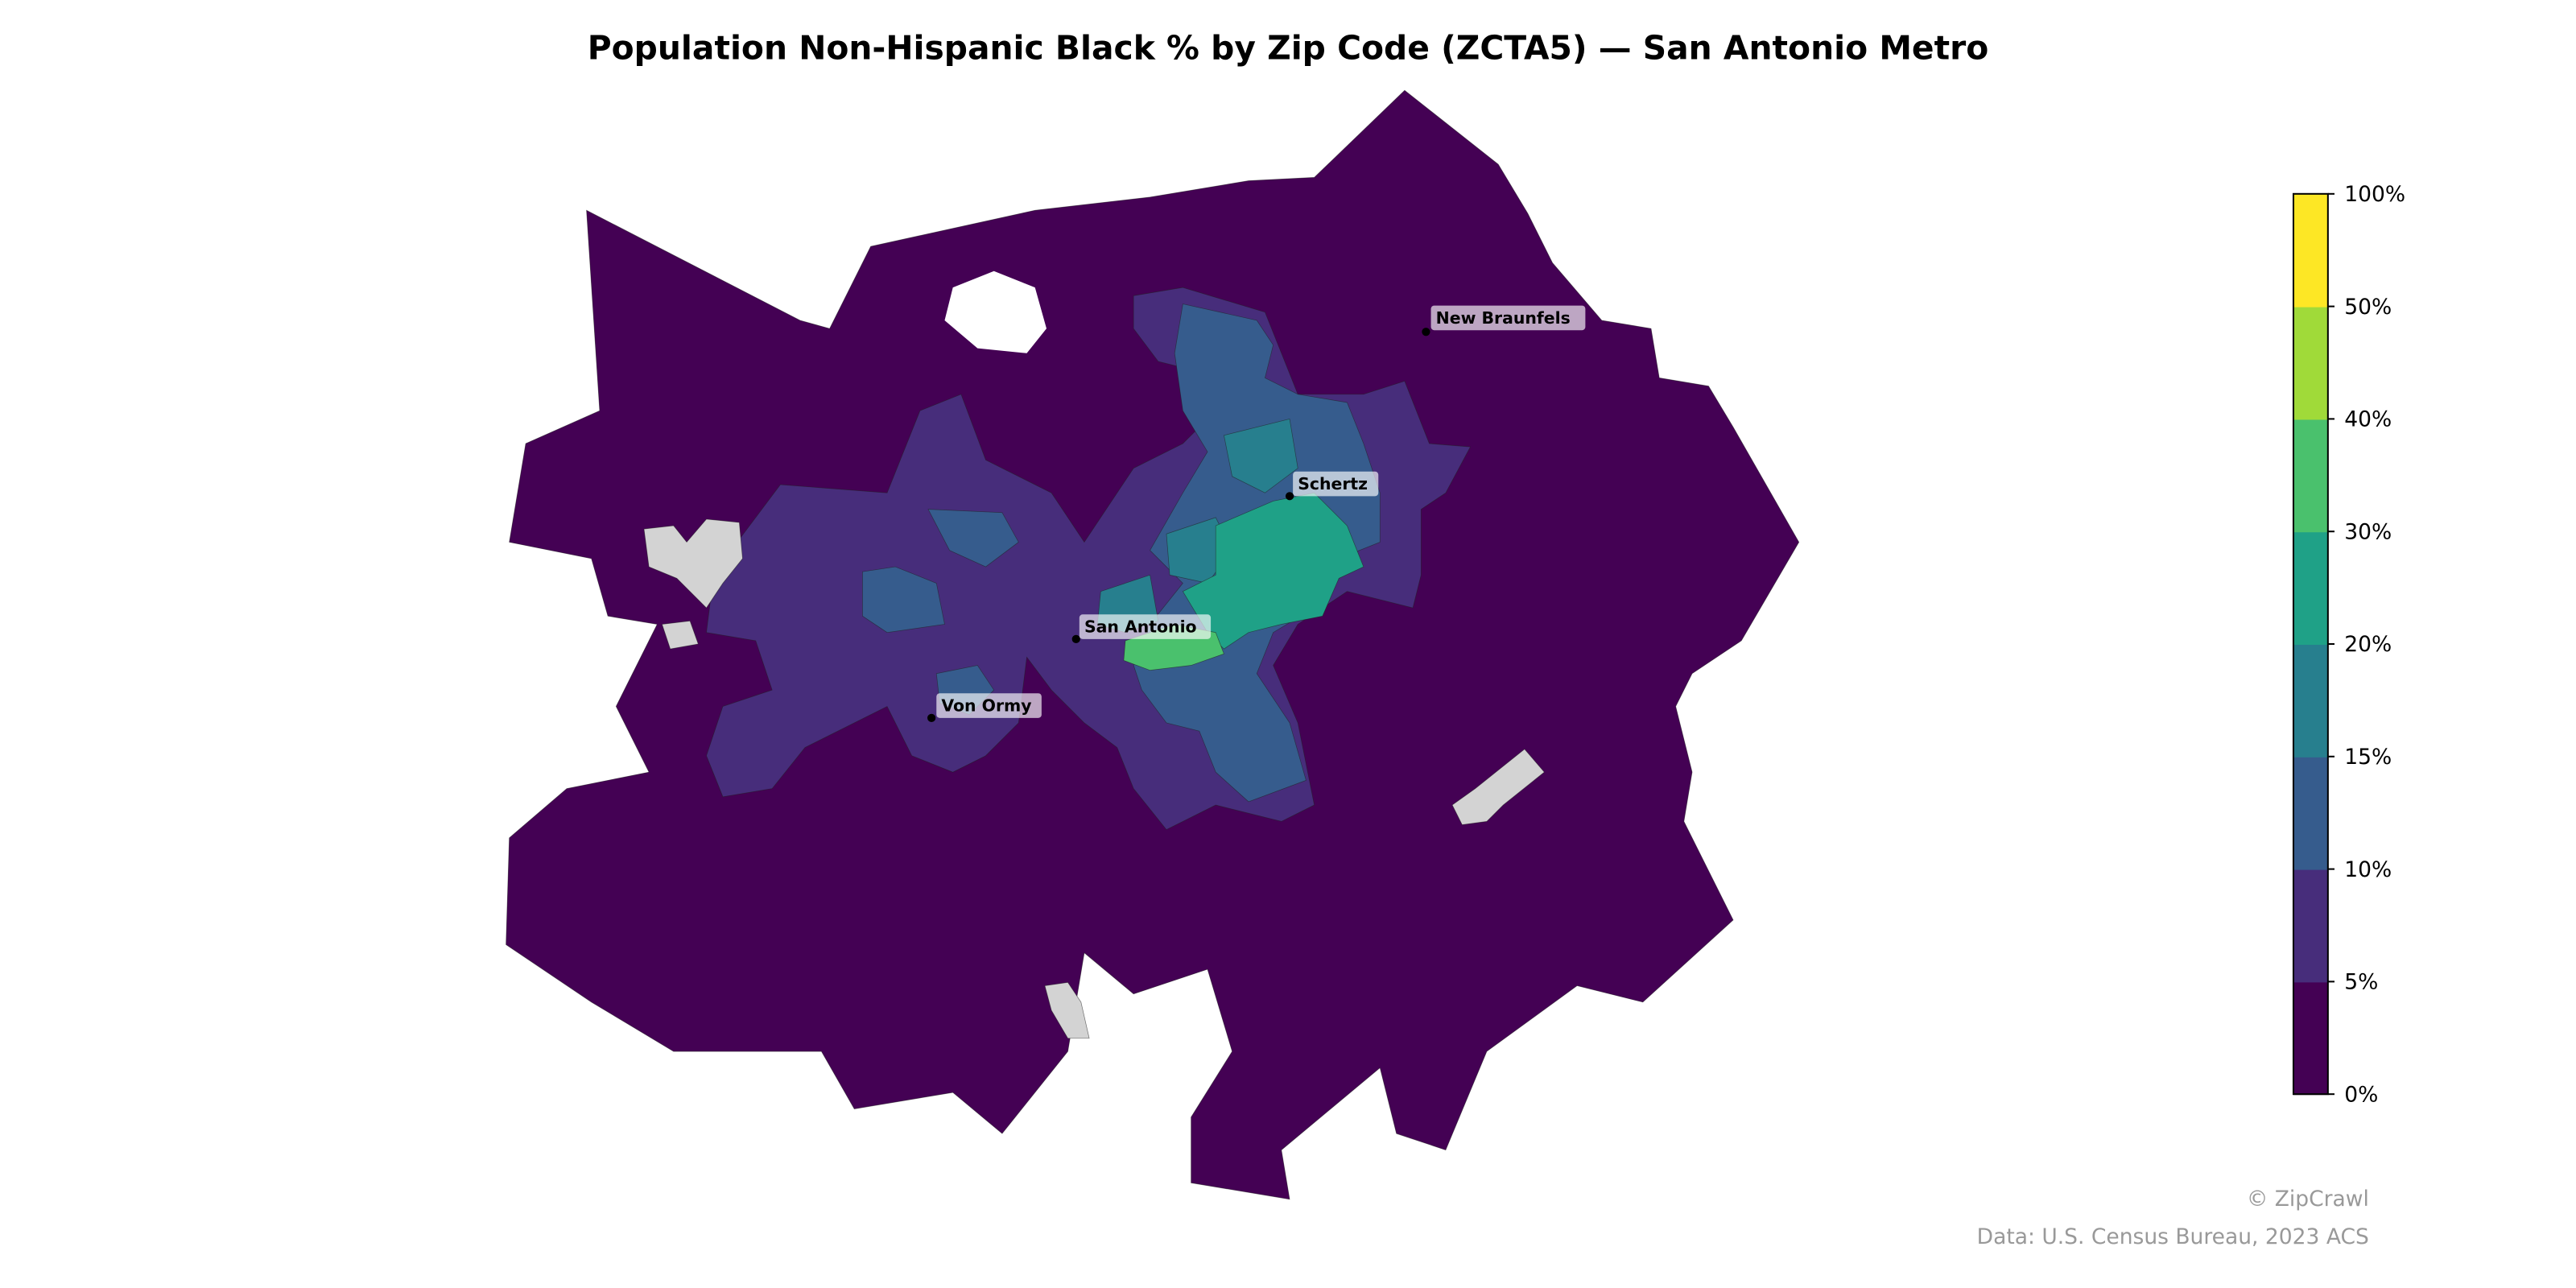 This screenshot has height=1288, width=2576. Describe the element at coordinates (2361, 1094) in the screenshot. I see `colorbar-tick-label: 0%` at that location.